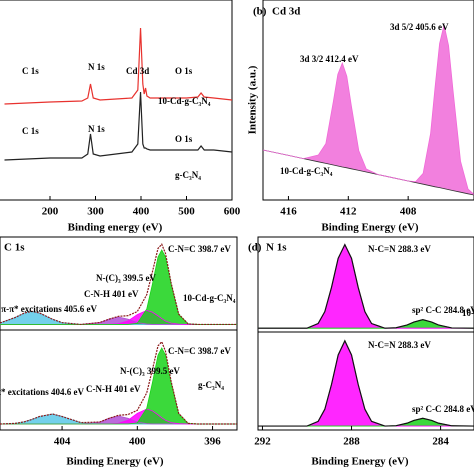  Describe the element at coordinates (419, 27) in the screenshot. I see `annotation: 3d 5/2 405.6 eV` at that location.